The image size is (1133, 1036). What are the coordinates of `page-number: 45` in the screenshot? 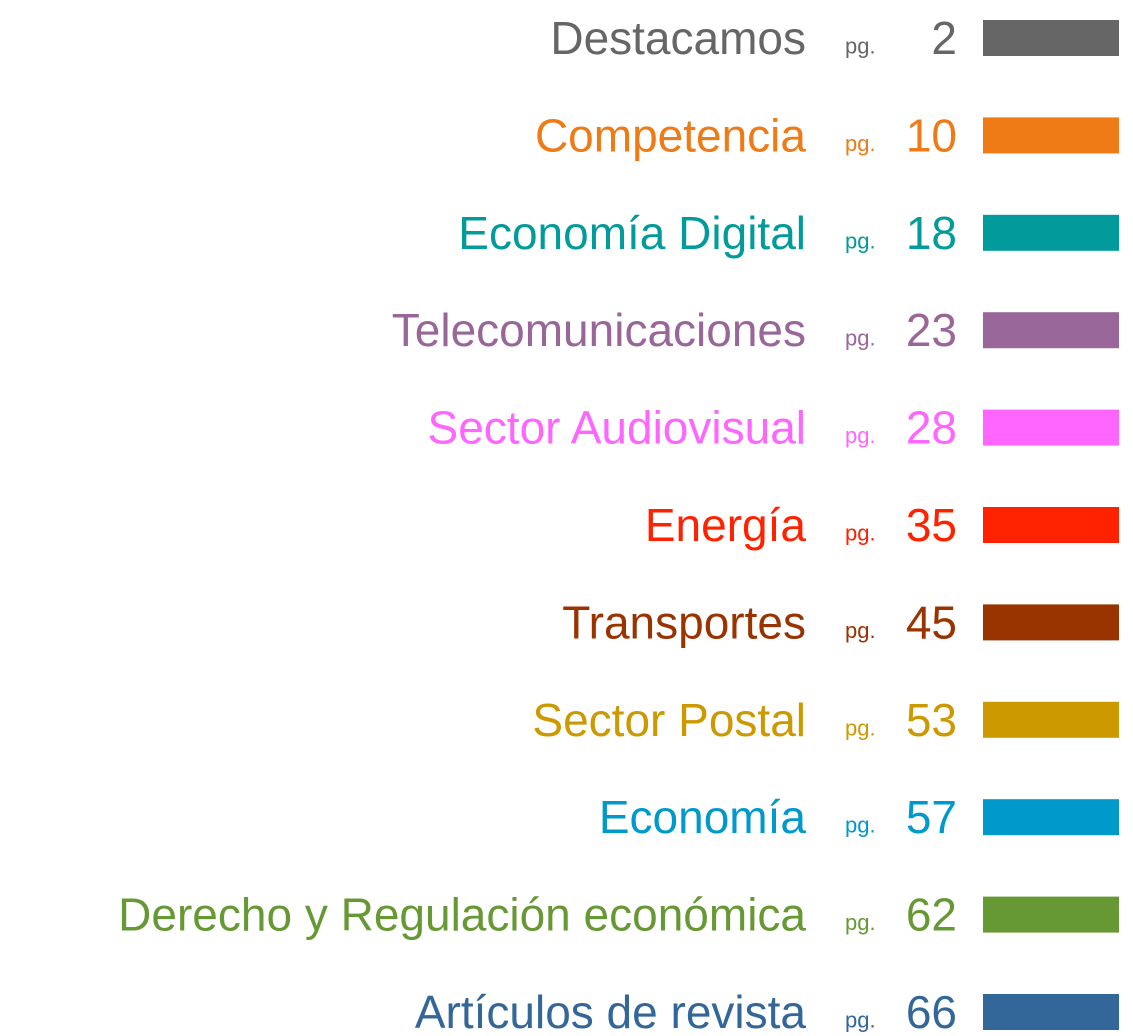 It's located at (931, 622).